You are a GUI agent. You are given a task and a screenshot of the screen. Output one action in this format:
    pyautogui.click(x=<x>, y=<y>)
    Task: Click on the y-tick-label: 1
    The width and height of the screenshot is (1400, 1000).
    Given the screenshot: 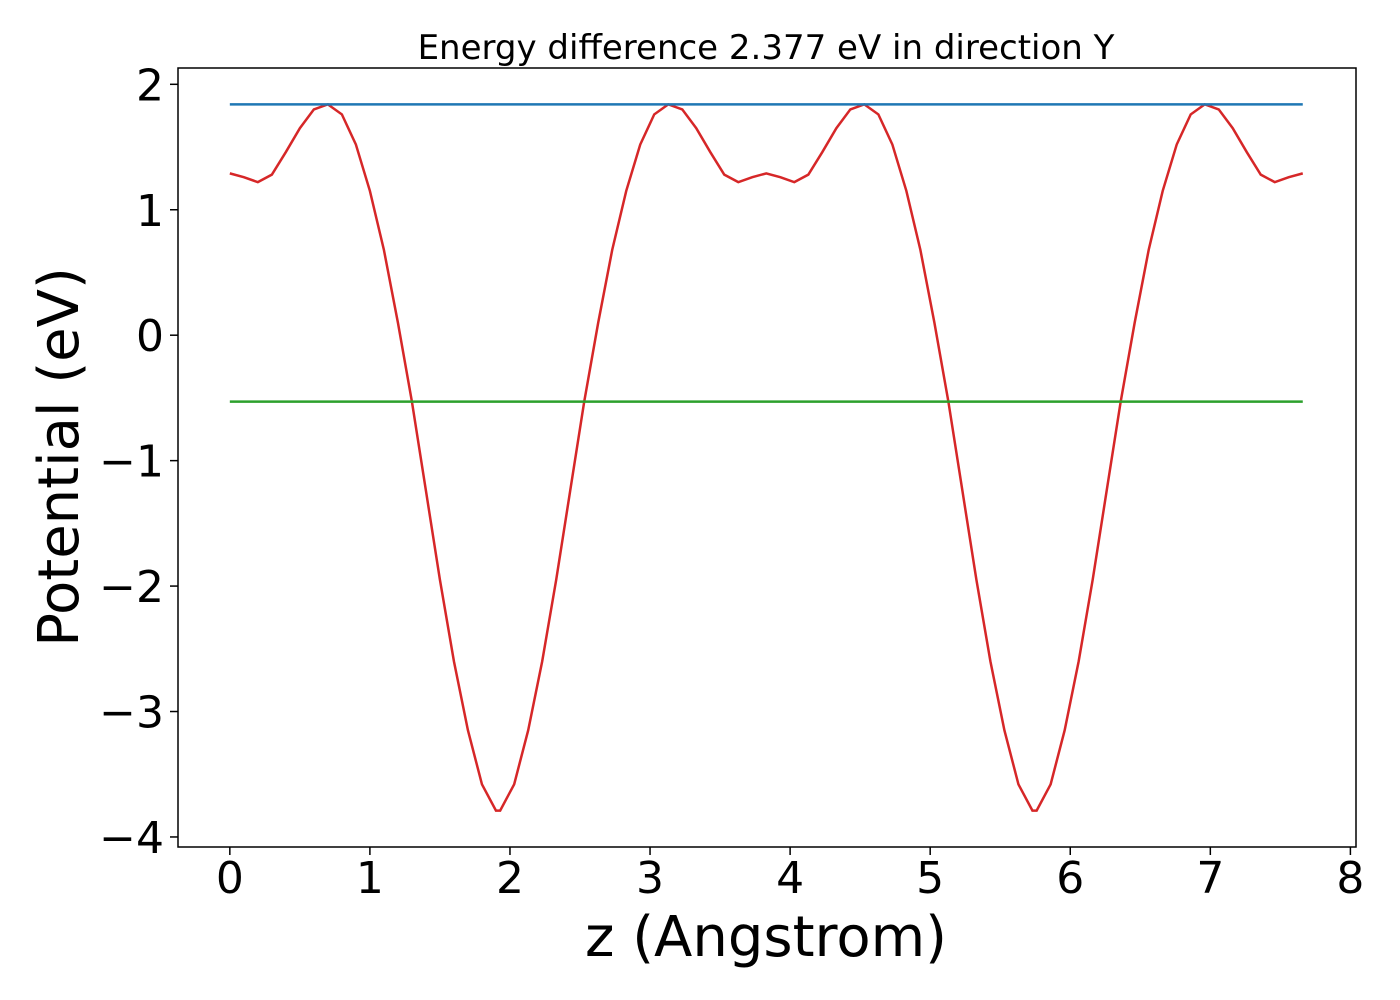 What is the action you would take?
    pyautogui.click(x=150, y=211)
    